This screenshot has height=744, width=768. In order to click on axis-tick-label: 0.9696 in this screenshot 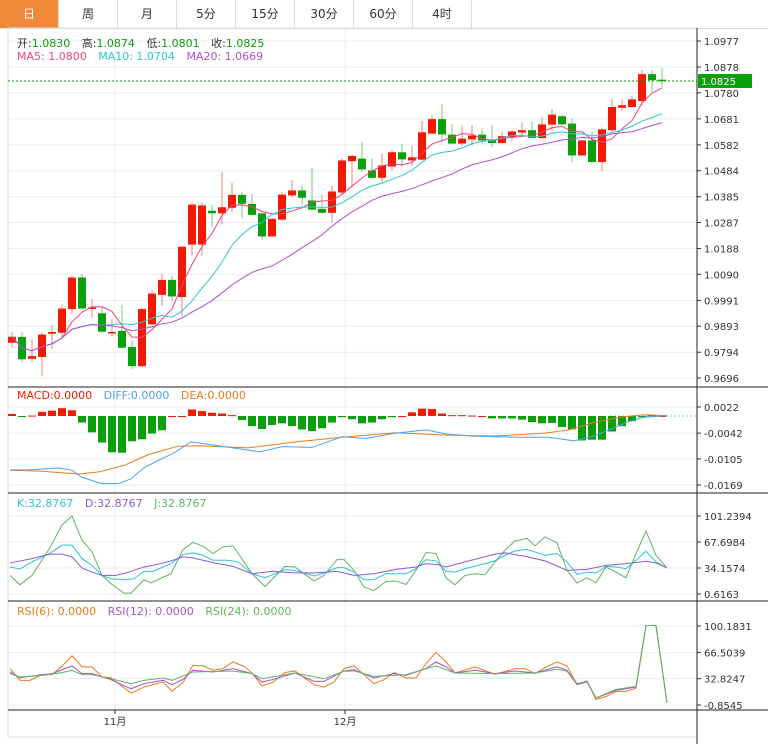, I will do `click(721, 379)`.